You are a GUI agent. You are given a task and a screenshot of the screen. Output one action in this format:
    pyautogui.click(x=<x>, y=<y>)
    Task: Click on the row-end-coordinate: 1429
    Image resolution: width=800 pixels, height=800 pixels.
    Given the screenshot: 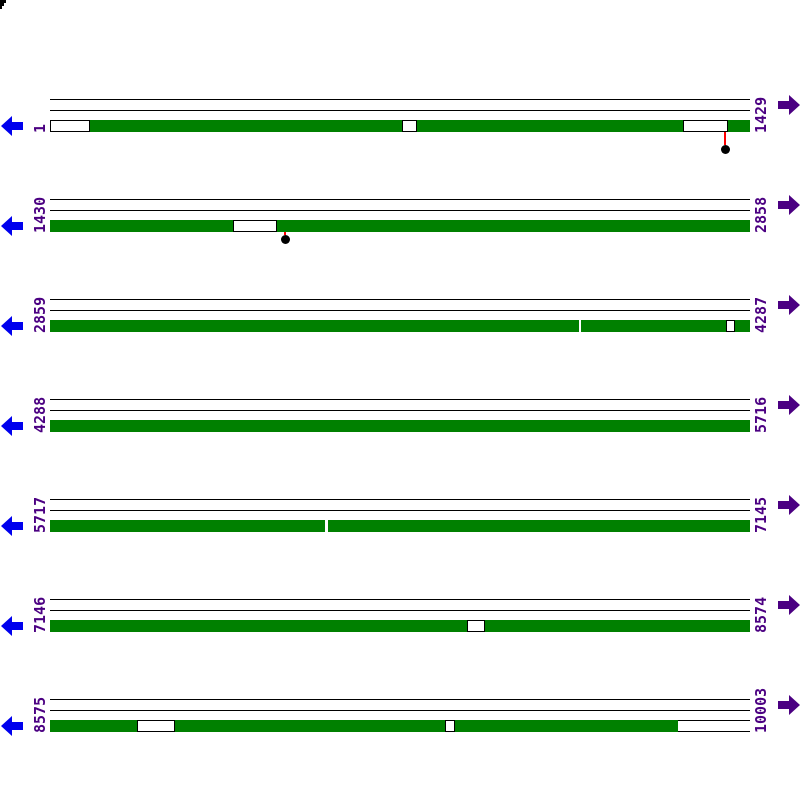 What is the action you would take?
    pyautogui.click(x=761, y=114)
    